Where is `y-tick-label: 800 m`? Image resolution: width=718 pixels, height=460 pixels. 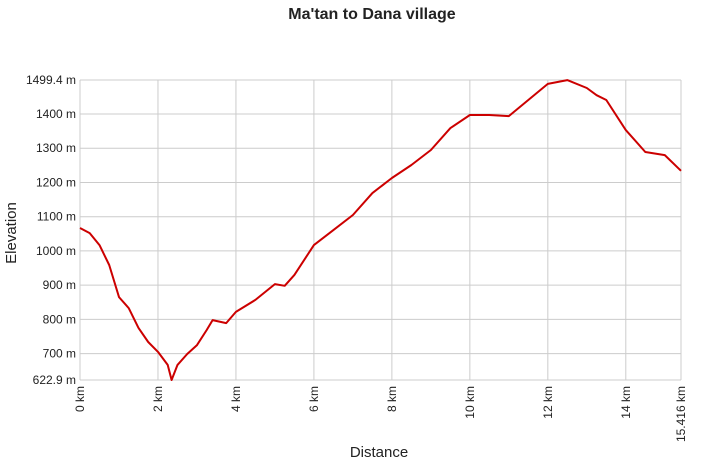 y-tick-label: 800 m is located at coordinates (59, 319).